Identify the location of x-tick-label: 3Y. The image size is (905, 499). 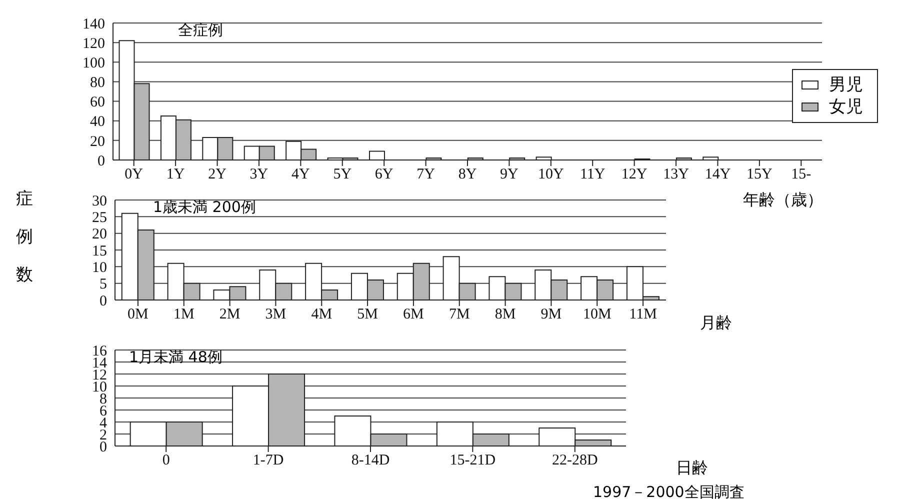
(259, 174).